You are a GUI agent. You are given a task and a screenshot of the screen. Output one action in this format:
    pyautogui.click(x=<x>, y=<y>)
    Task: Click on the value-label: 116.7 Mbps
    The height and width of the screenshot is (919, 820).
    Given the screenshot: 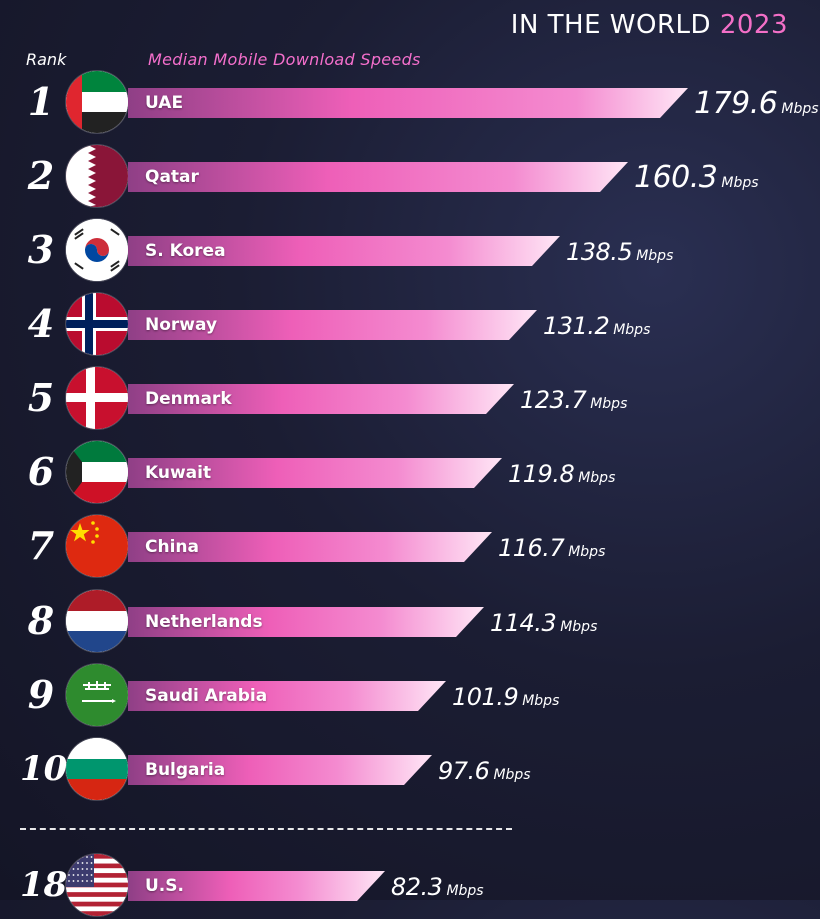 What is the action you would take?
    pyautogui.click(x=552, y=548)
    